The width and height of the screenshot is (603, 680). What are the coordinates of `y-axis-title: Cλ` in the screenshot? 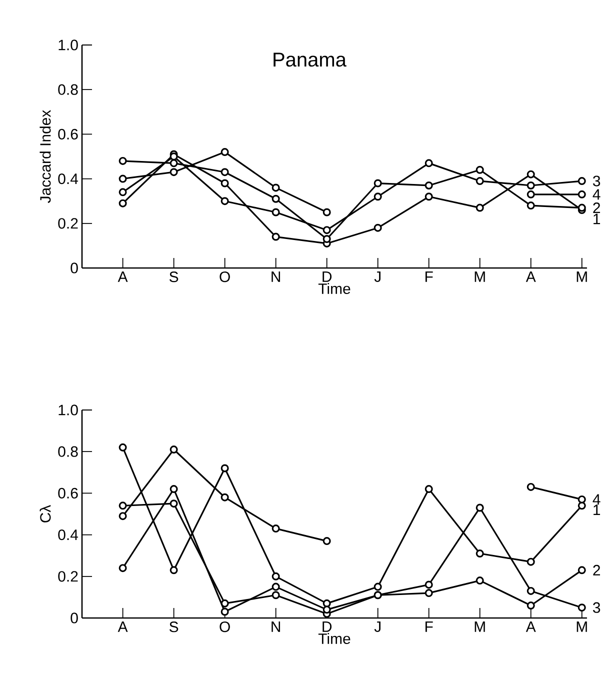 It's located at (45, 513).